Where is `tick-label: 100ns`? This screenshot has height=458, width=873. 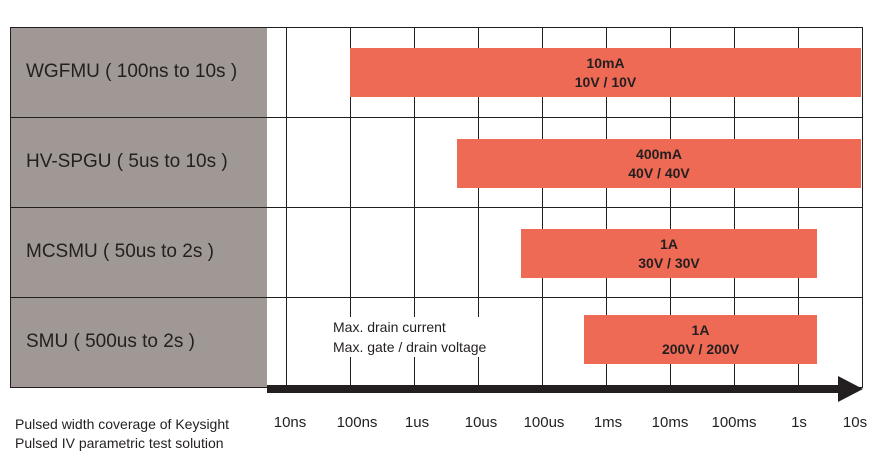 tick-label: 100ns is located at coordinates (357, 422).